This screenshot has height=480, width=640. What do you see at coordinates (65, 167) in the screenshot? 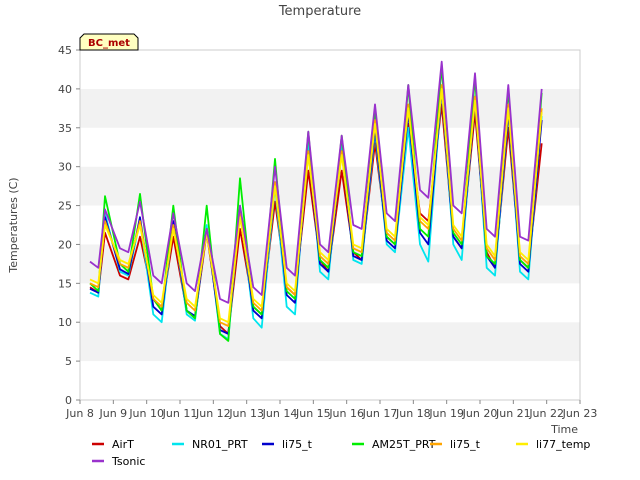
I see `y-tick-label: 30` at bounding box center [65, 167].